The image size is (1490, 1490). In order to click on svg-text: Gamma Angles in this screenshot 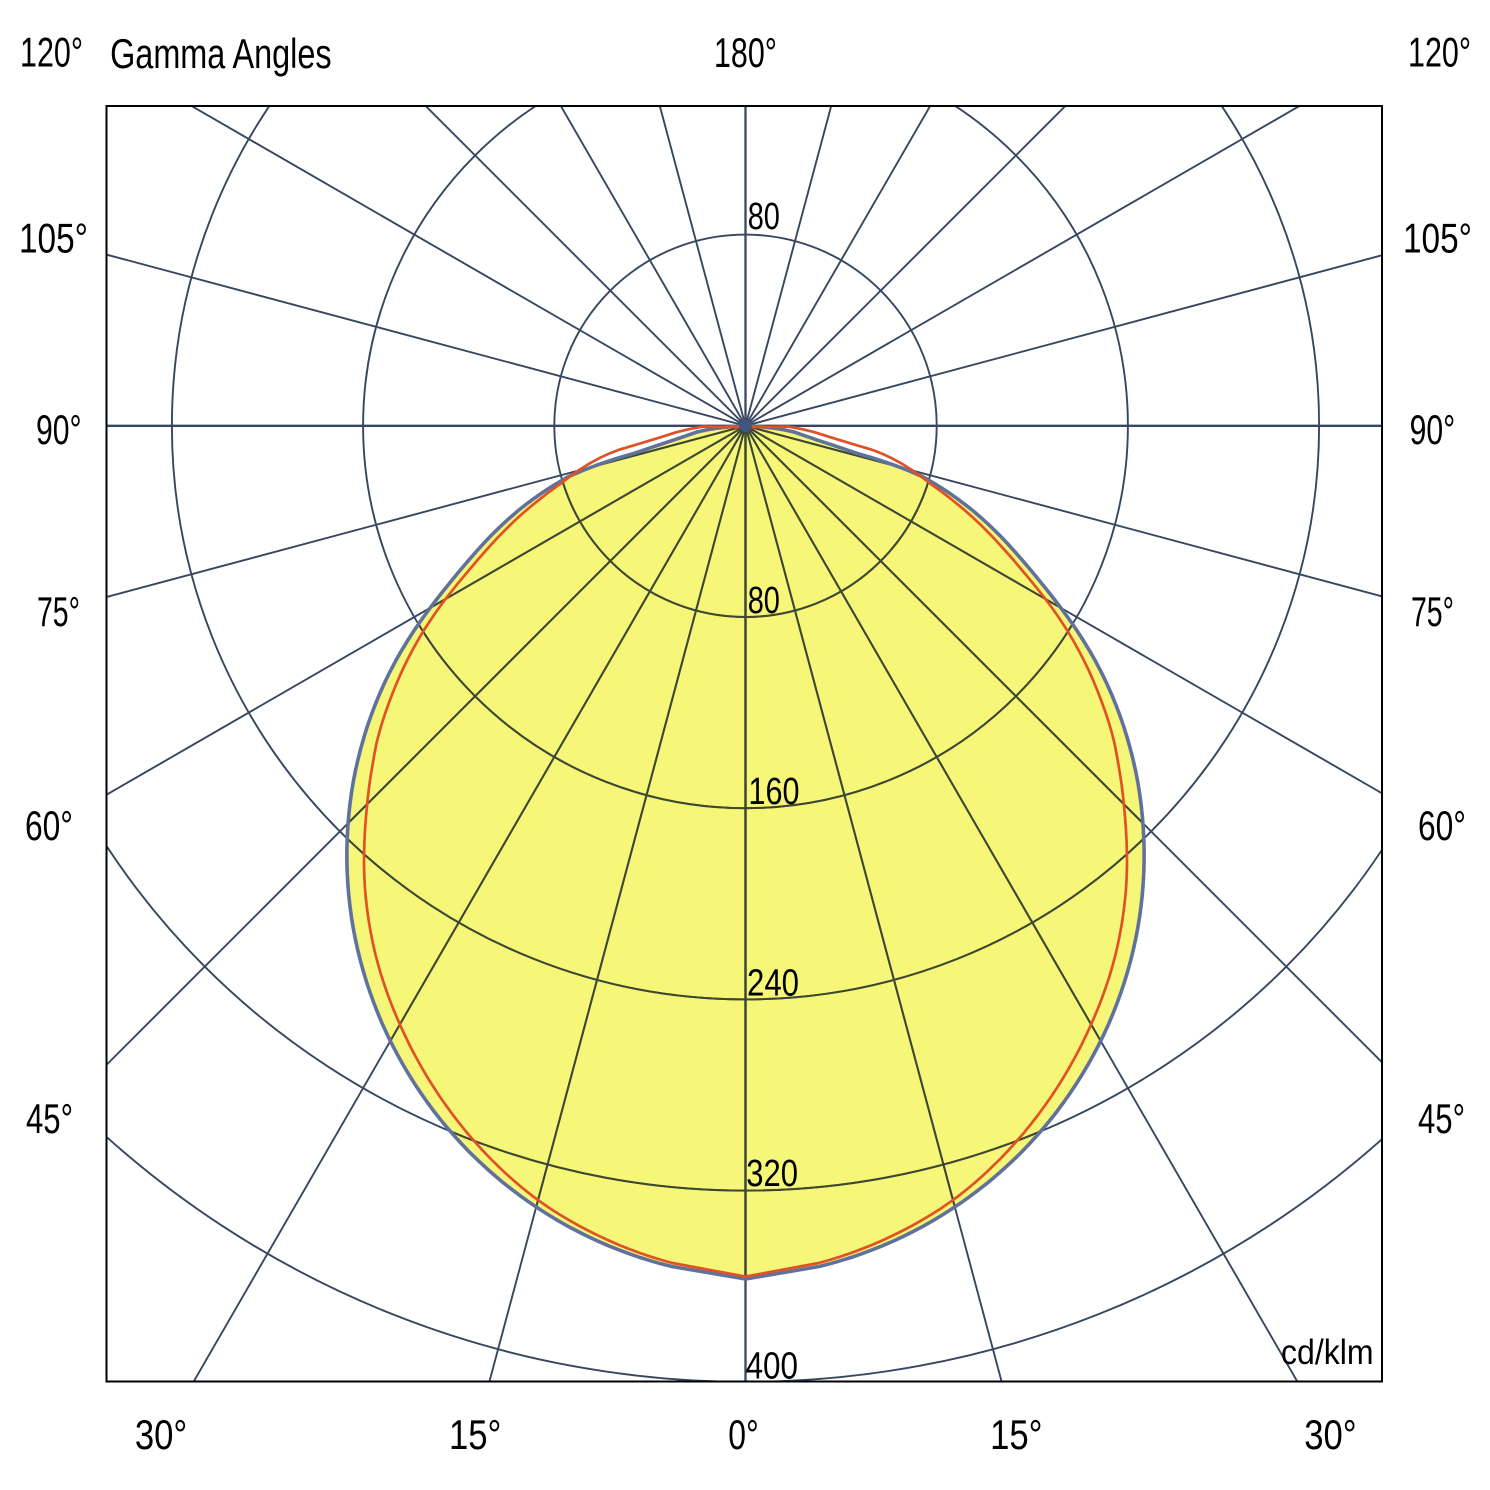, I will do `click(221, 53)`.